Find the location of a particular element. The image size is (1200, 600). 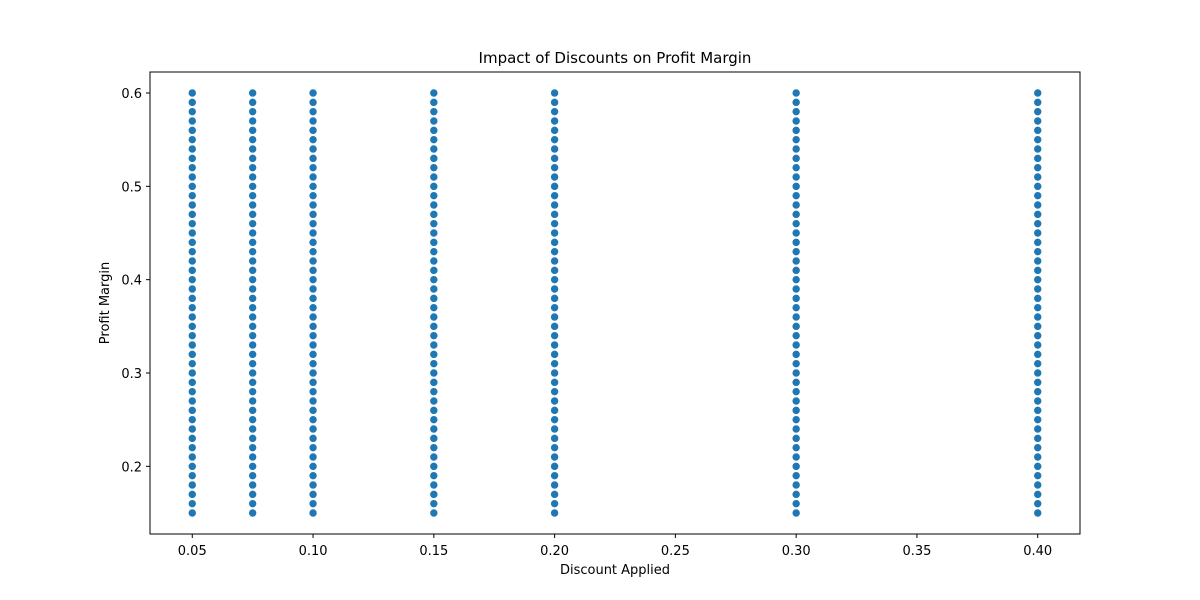

x-tick-label: 0.30 is located at coordinates (796, 551).